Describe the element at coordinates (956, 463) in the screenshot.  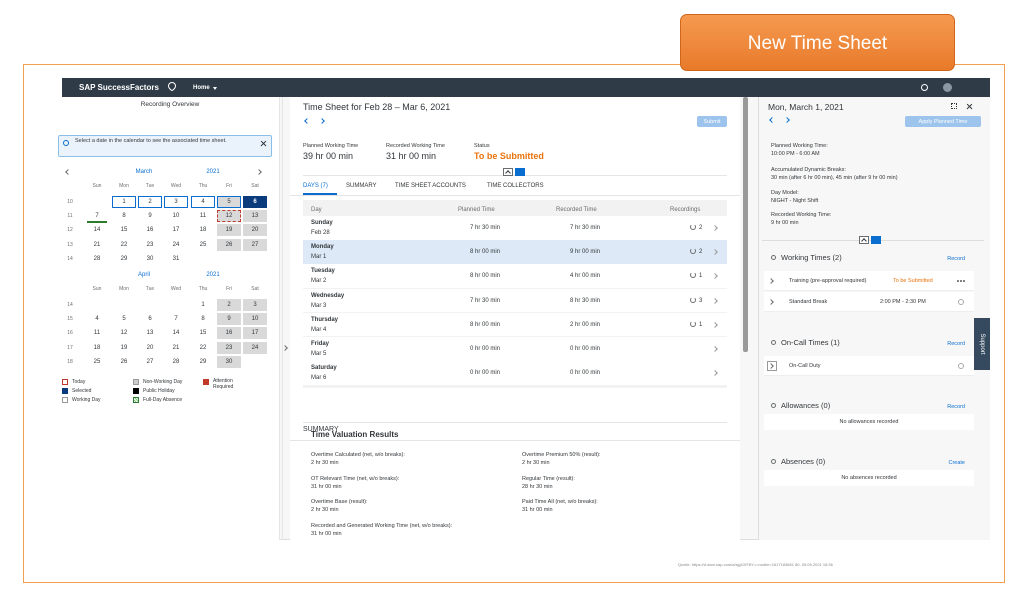
I see `section-action: Create` at that location.